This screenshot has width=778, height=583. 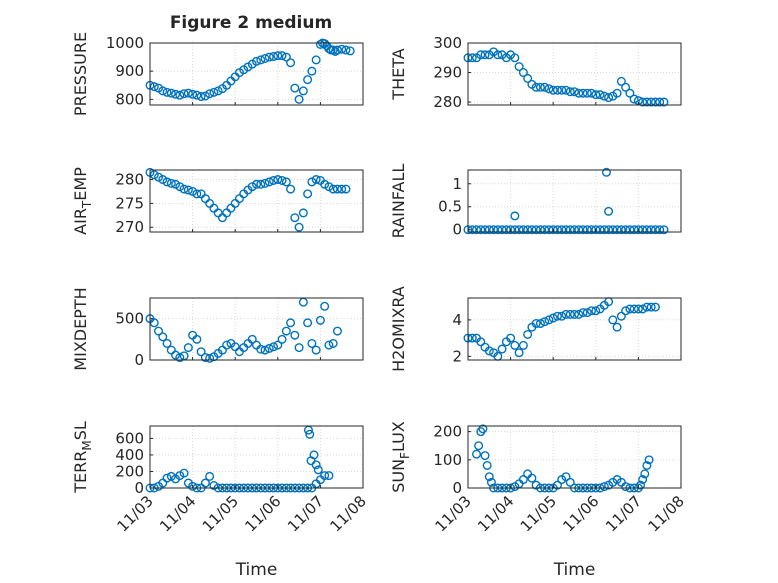 What do you see at coordinates (457, 488) in the screenshot?
I see `y-tick-label: 0` at bounding box center [457, 488].